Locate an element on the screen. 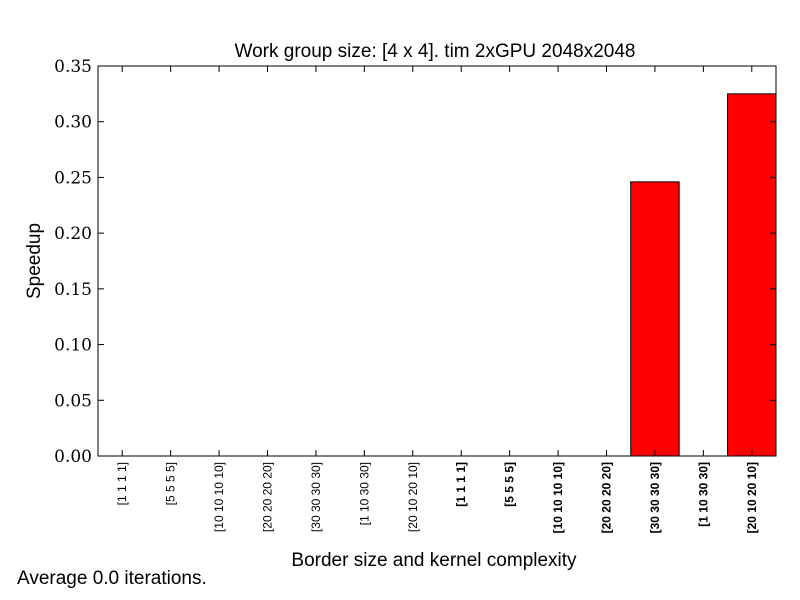 The height and width of the screenshot is (600, 800). y-tick-label: 0.05 is located at coordinates (73, 401).